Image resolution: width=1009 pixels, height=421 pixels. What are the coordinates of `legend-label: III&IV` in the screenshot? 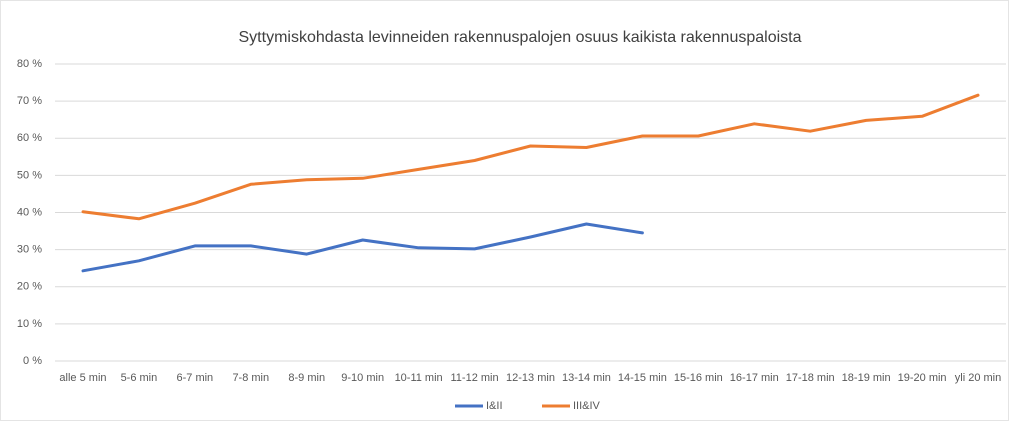 It's located at (587, 406).